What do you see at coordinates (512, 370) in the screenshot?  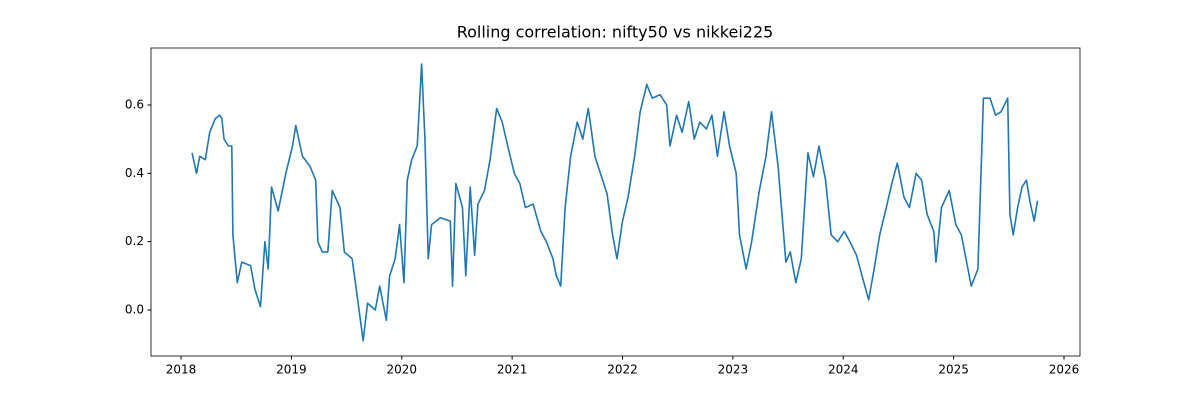 I see `x-tick-label: 2021` at bounding box center [512, 370].